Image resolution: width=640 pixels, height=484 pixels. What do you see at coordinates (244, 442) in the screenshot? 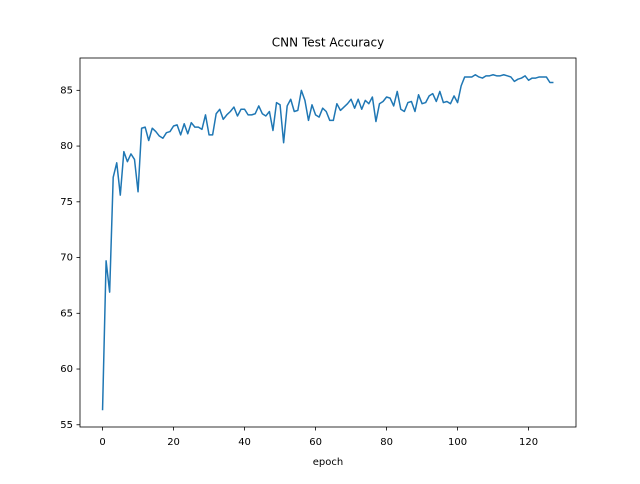
I see `x-tick-label: 40` at bounding box center [244, 442].